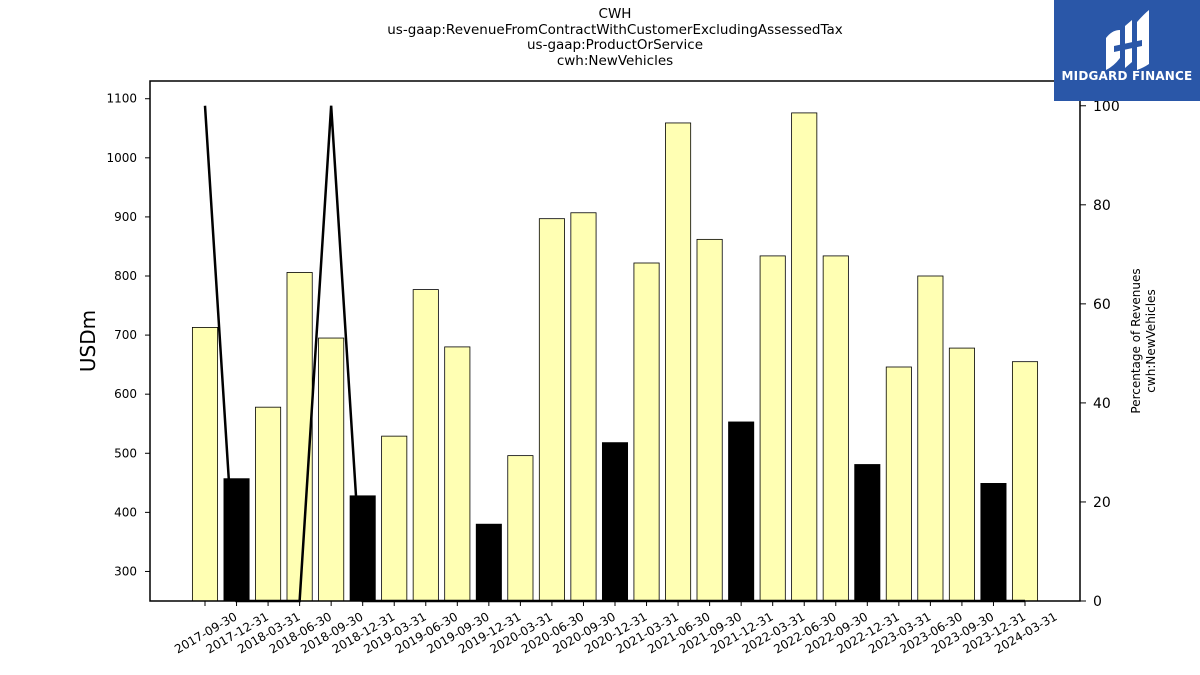 This screenshot has height=675, width=1200. What do you see at coordinates (1102, 305) in the screenshot?
I see `y2-tick-label: 60` at bounding box center [1102, 305].